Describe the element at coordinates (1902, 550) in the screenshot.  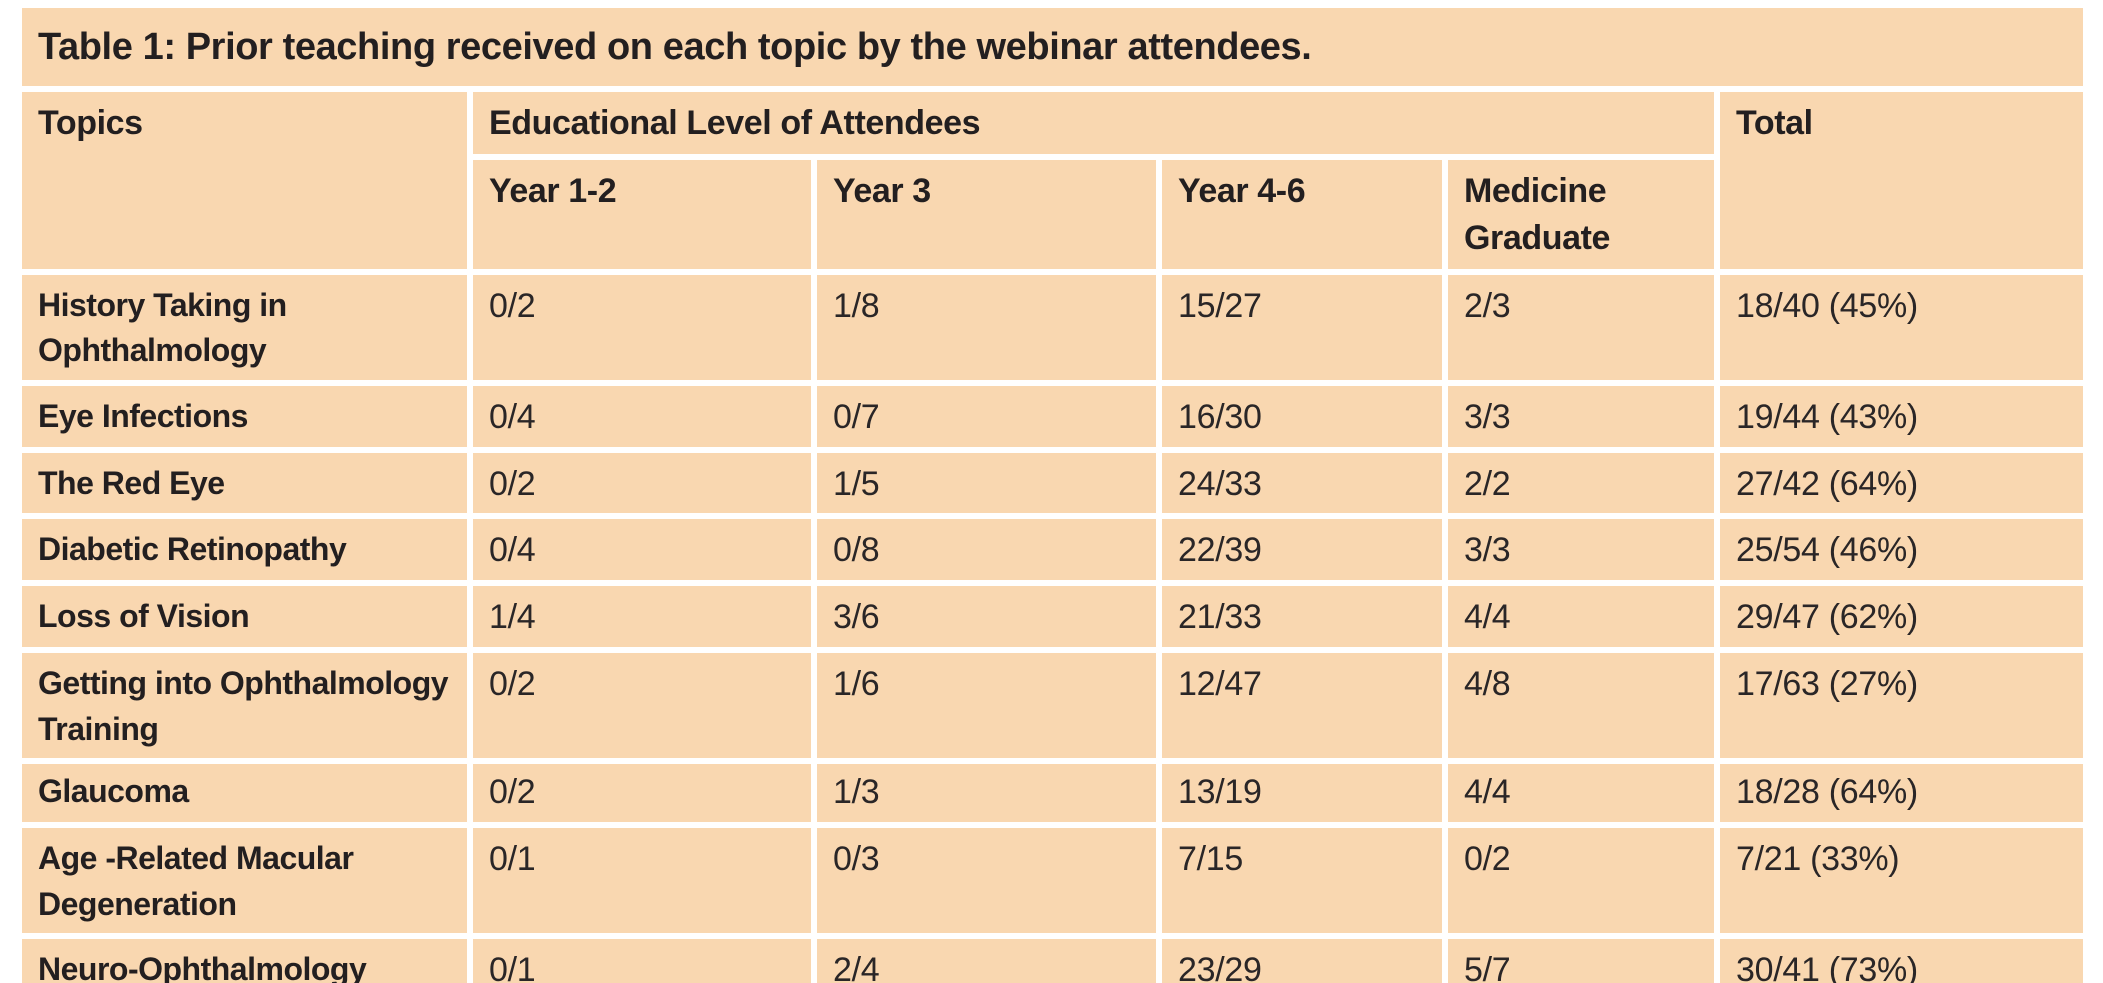
I see `total-cell: 25/54 (46%)` at that location.